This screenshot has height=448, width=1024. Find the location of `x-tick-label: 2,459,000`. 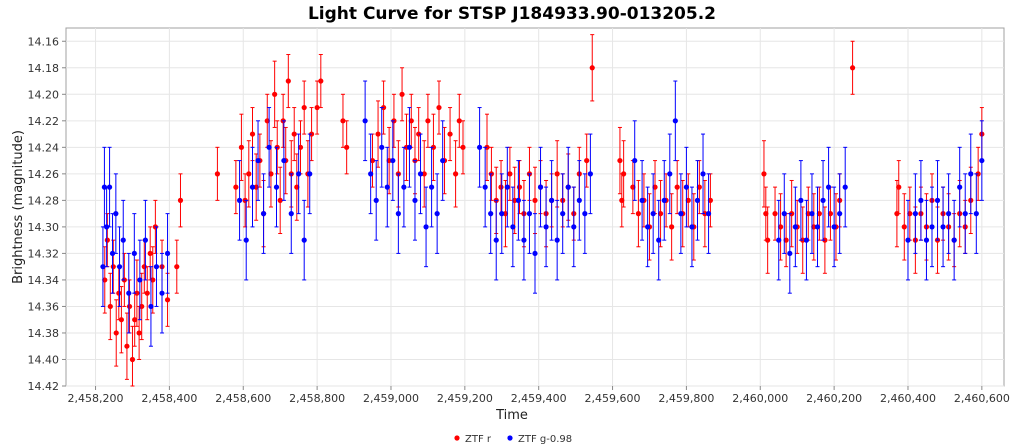

x-tick-label: 2,459,000 is located at coordinates (391, 398).